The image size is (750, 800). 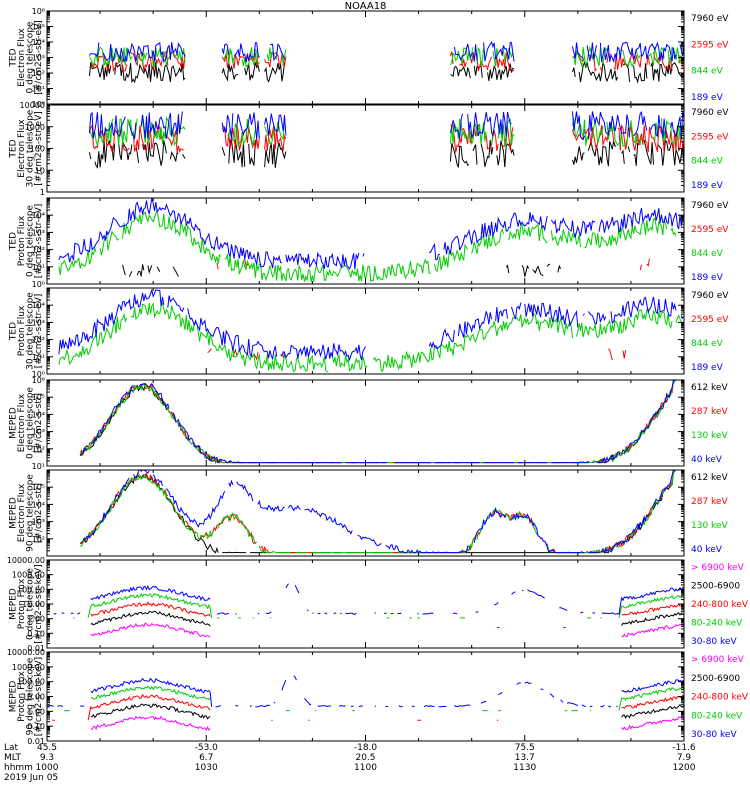 What do you see at coordinates (206, 768) in the screenshot?
I see `x-tick-hhmm: 1030` at bounding box center [206, 768].